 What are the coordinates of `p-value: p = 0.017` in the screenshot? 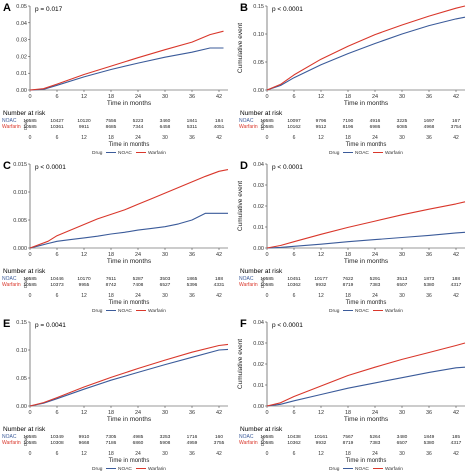 It's located at (49, 9).